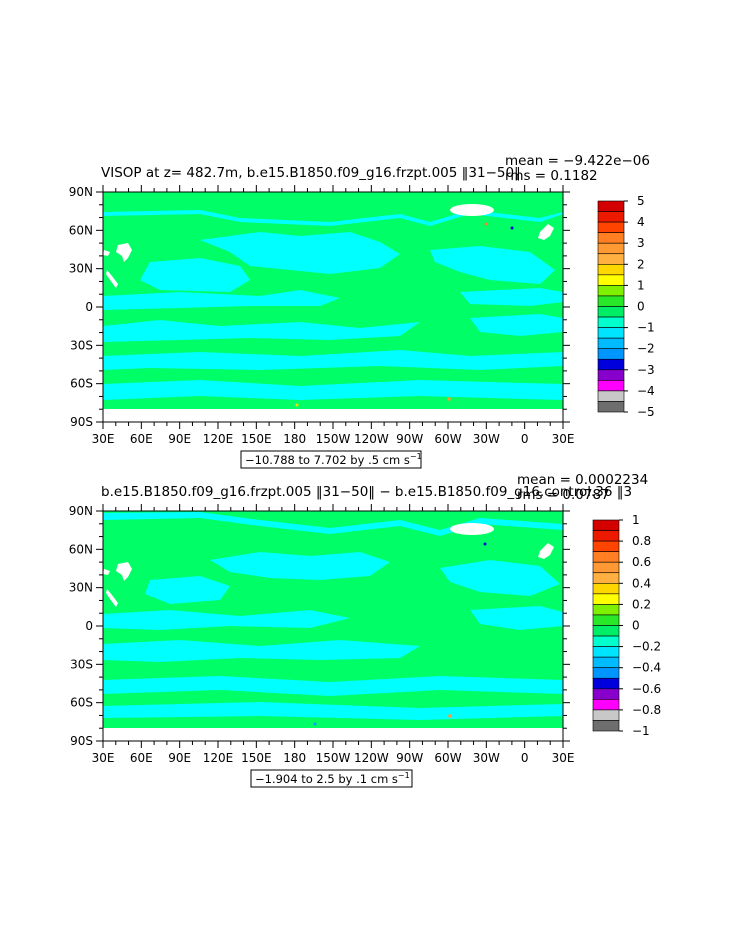  What do you see at coordinates (563, 495) in the screenshot?
I see `panel-2-rms: rms = 0.0787` at bounding box center [563, 495].